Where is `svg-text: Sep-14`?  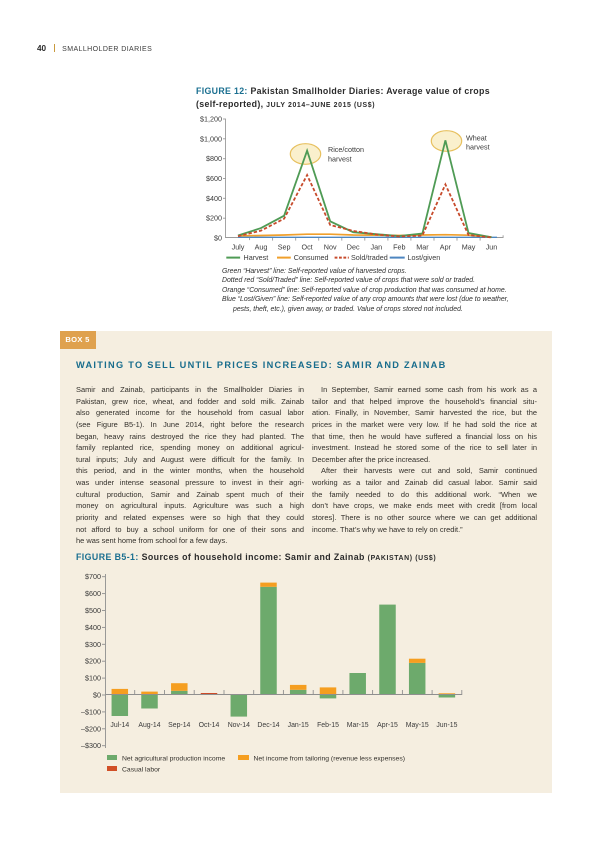 svg-text: Sep-14 is located at coordinates (179, 725).